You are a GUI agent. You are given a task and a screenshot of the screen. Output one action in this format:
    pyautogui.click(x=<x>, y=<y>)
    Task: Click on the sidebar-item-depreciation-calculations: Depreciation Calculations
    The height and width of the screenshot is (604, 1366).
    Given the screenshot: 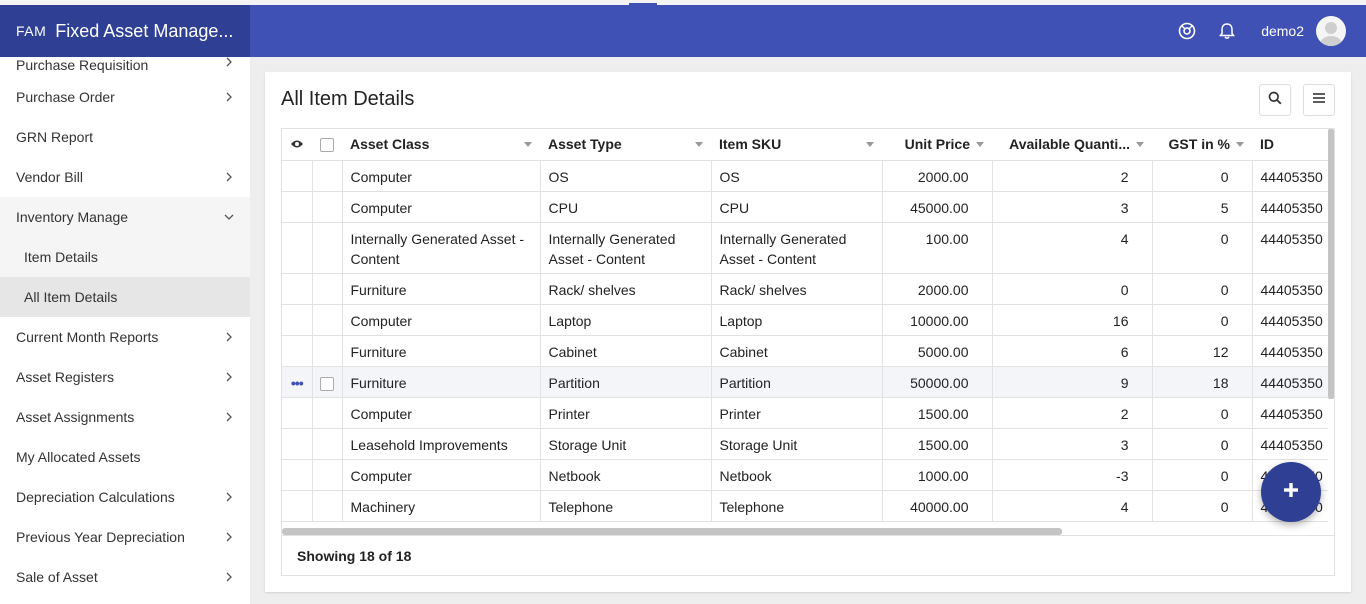 What is the action you would take?
    pyautogui.click(x=125, y=497)
    